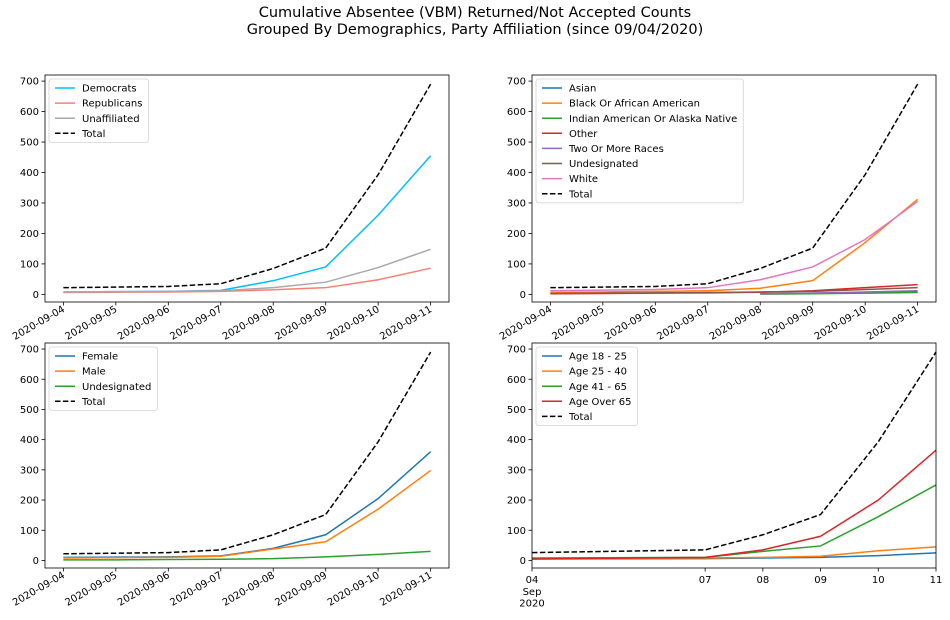 This screenshot has height=620, width=950. I want to click on legend-label: White, so click(583, 179).